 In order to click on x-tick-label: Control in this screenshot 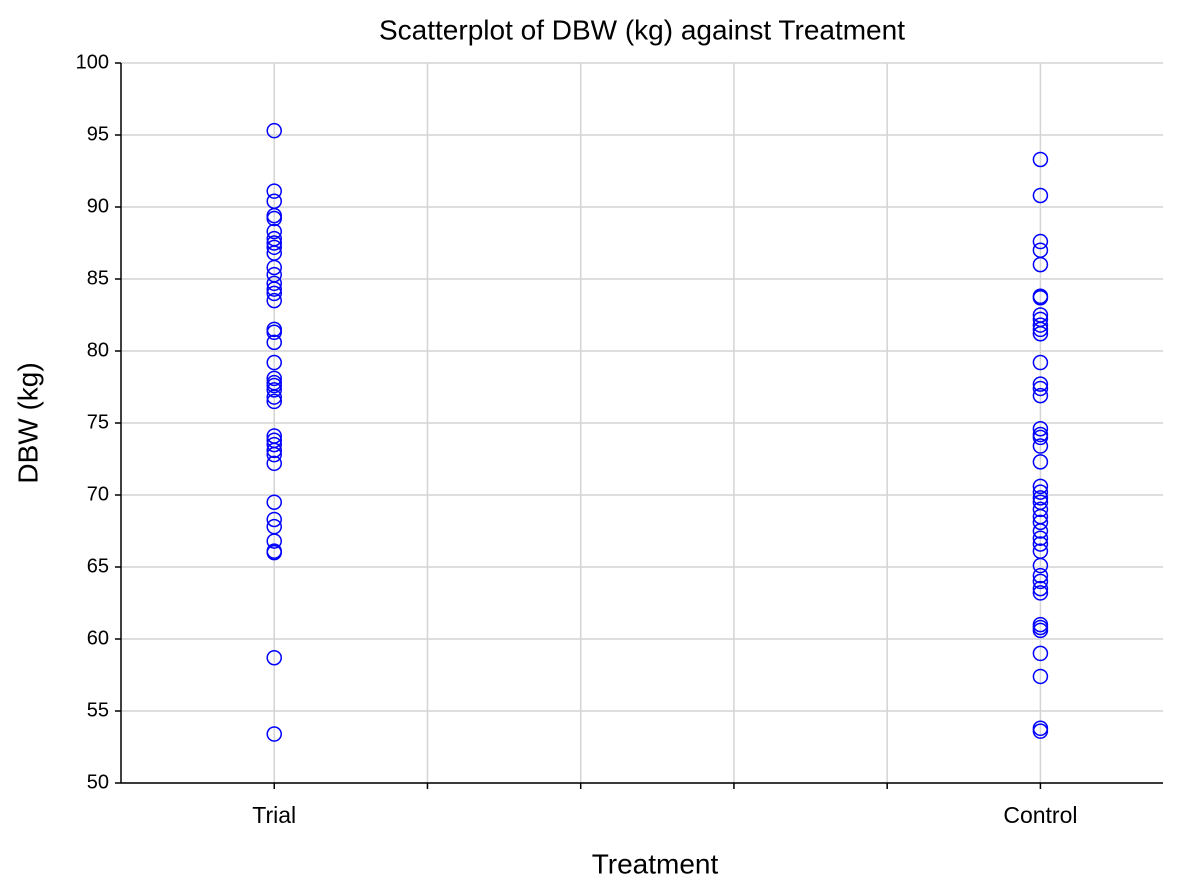, I will do `click(1040, 815)`.